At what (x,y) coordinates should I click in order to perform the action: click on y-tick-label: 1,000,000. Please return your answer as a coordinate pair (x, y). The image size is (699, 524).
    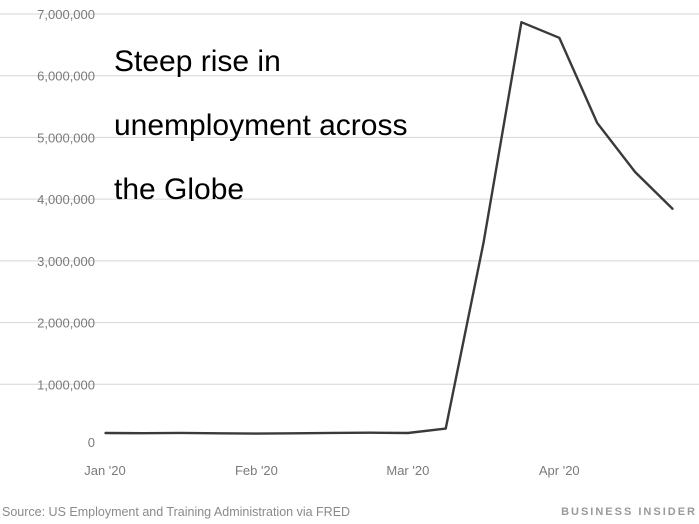
    Looking at the image, I should click on (66, 384).